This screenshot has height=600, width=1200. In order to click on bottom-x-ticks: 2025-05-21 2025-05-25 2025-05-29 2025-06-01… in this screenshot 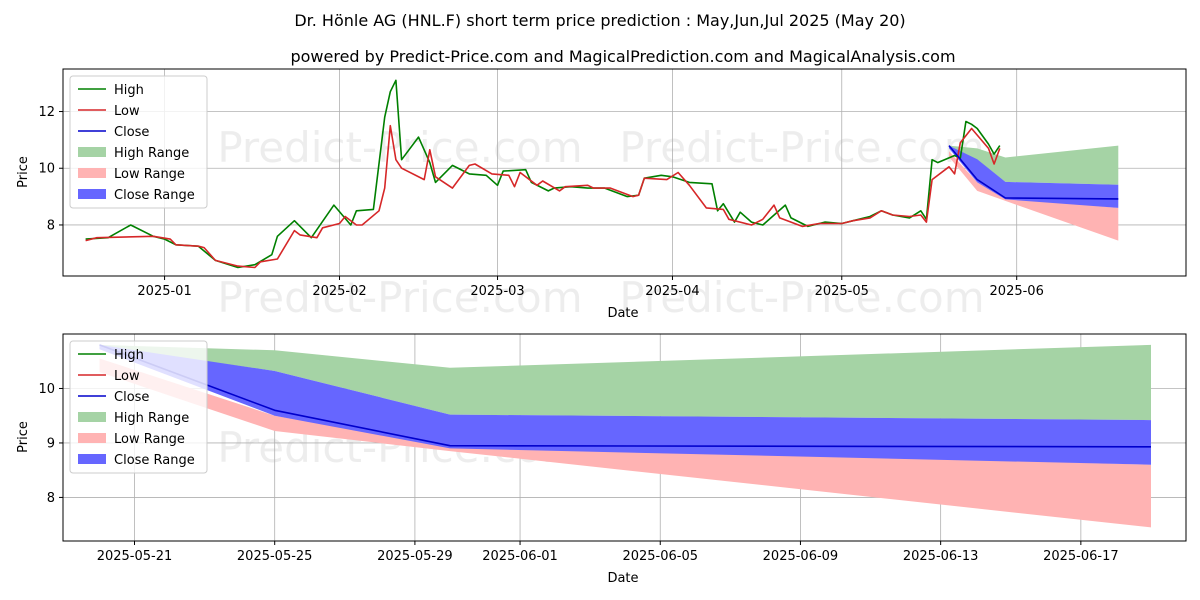, I will do `click(608, 552)`.